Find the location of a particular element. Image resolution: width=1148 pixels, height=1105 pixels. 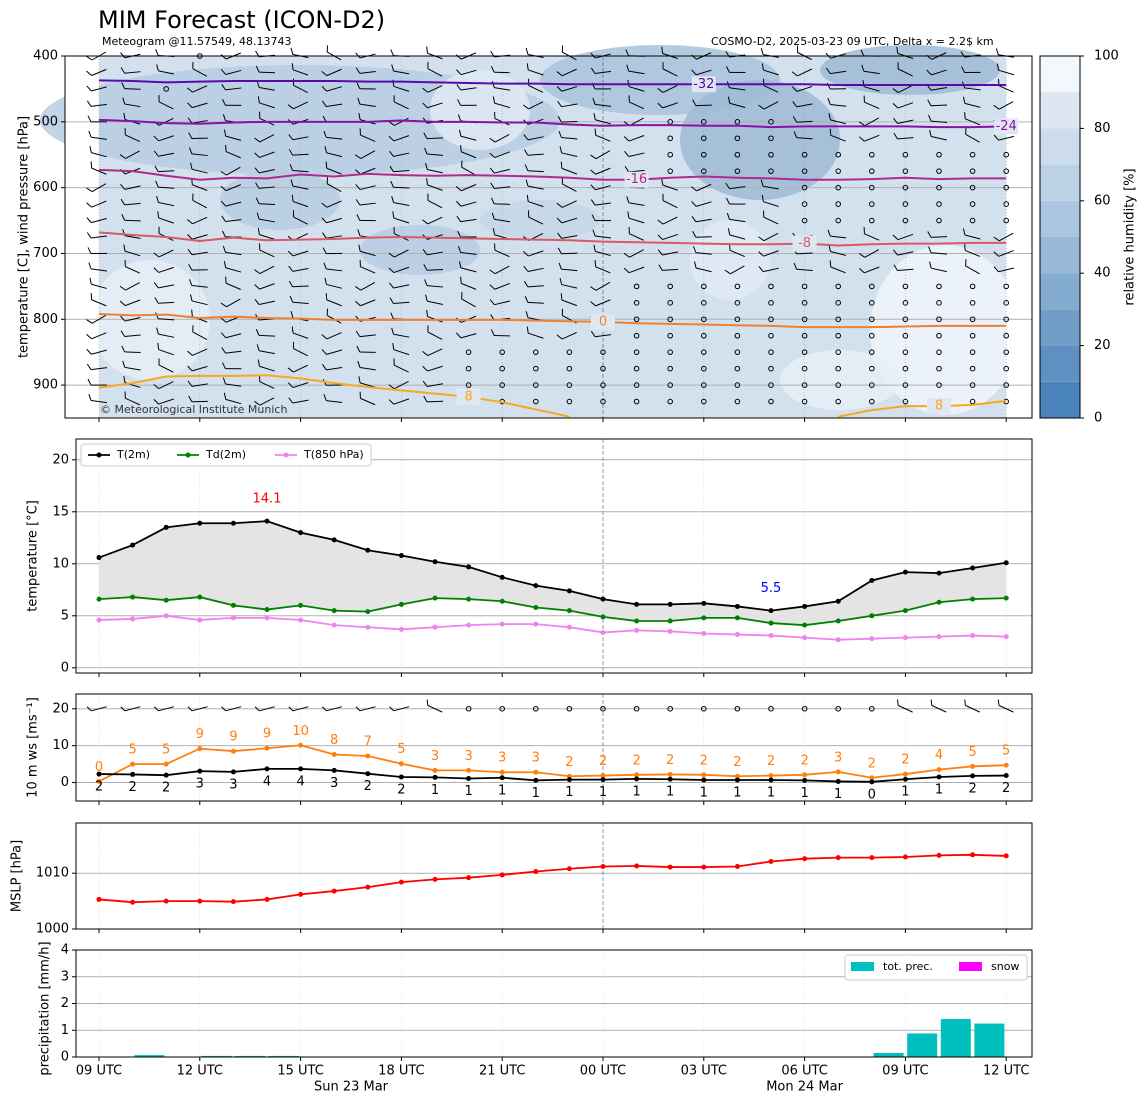

y-tick-label: 1000 is located at coordinates (52, 929).